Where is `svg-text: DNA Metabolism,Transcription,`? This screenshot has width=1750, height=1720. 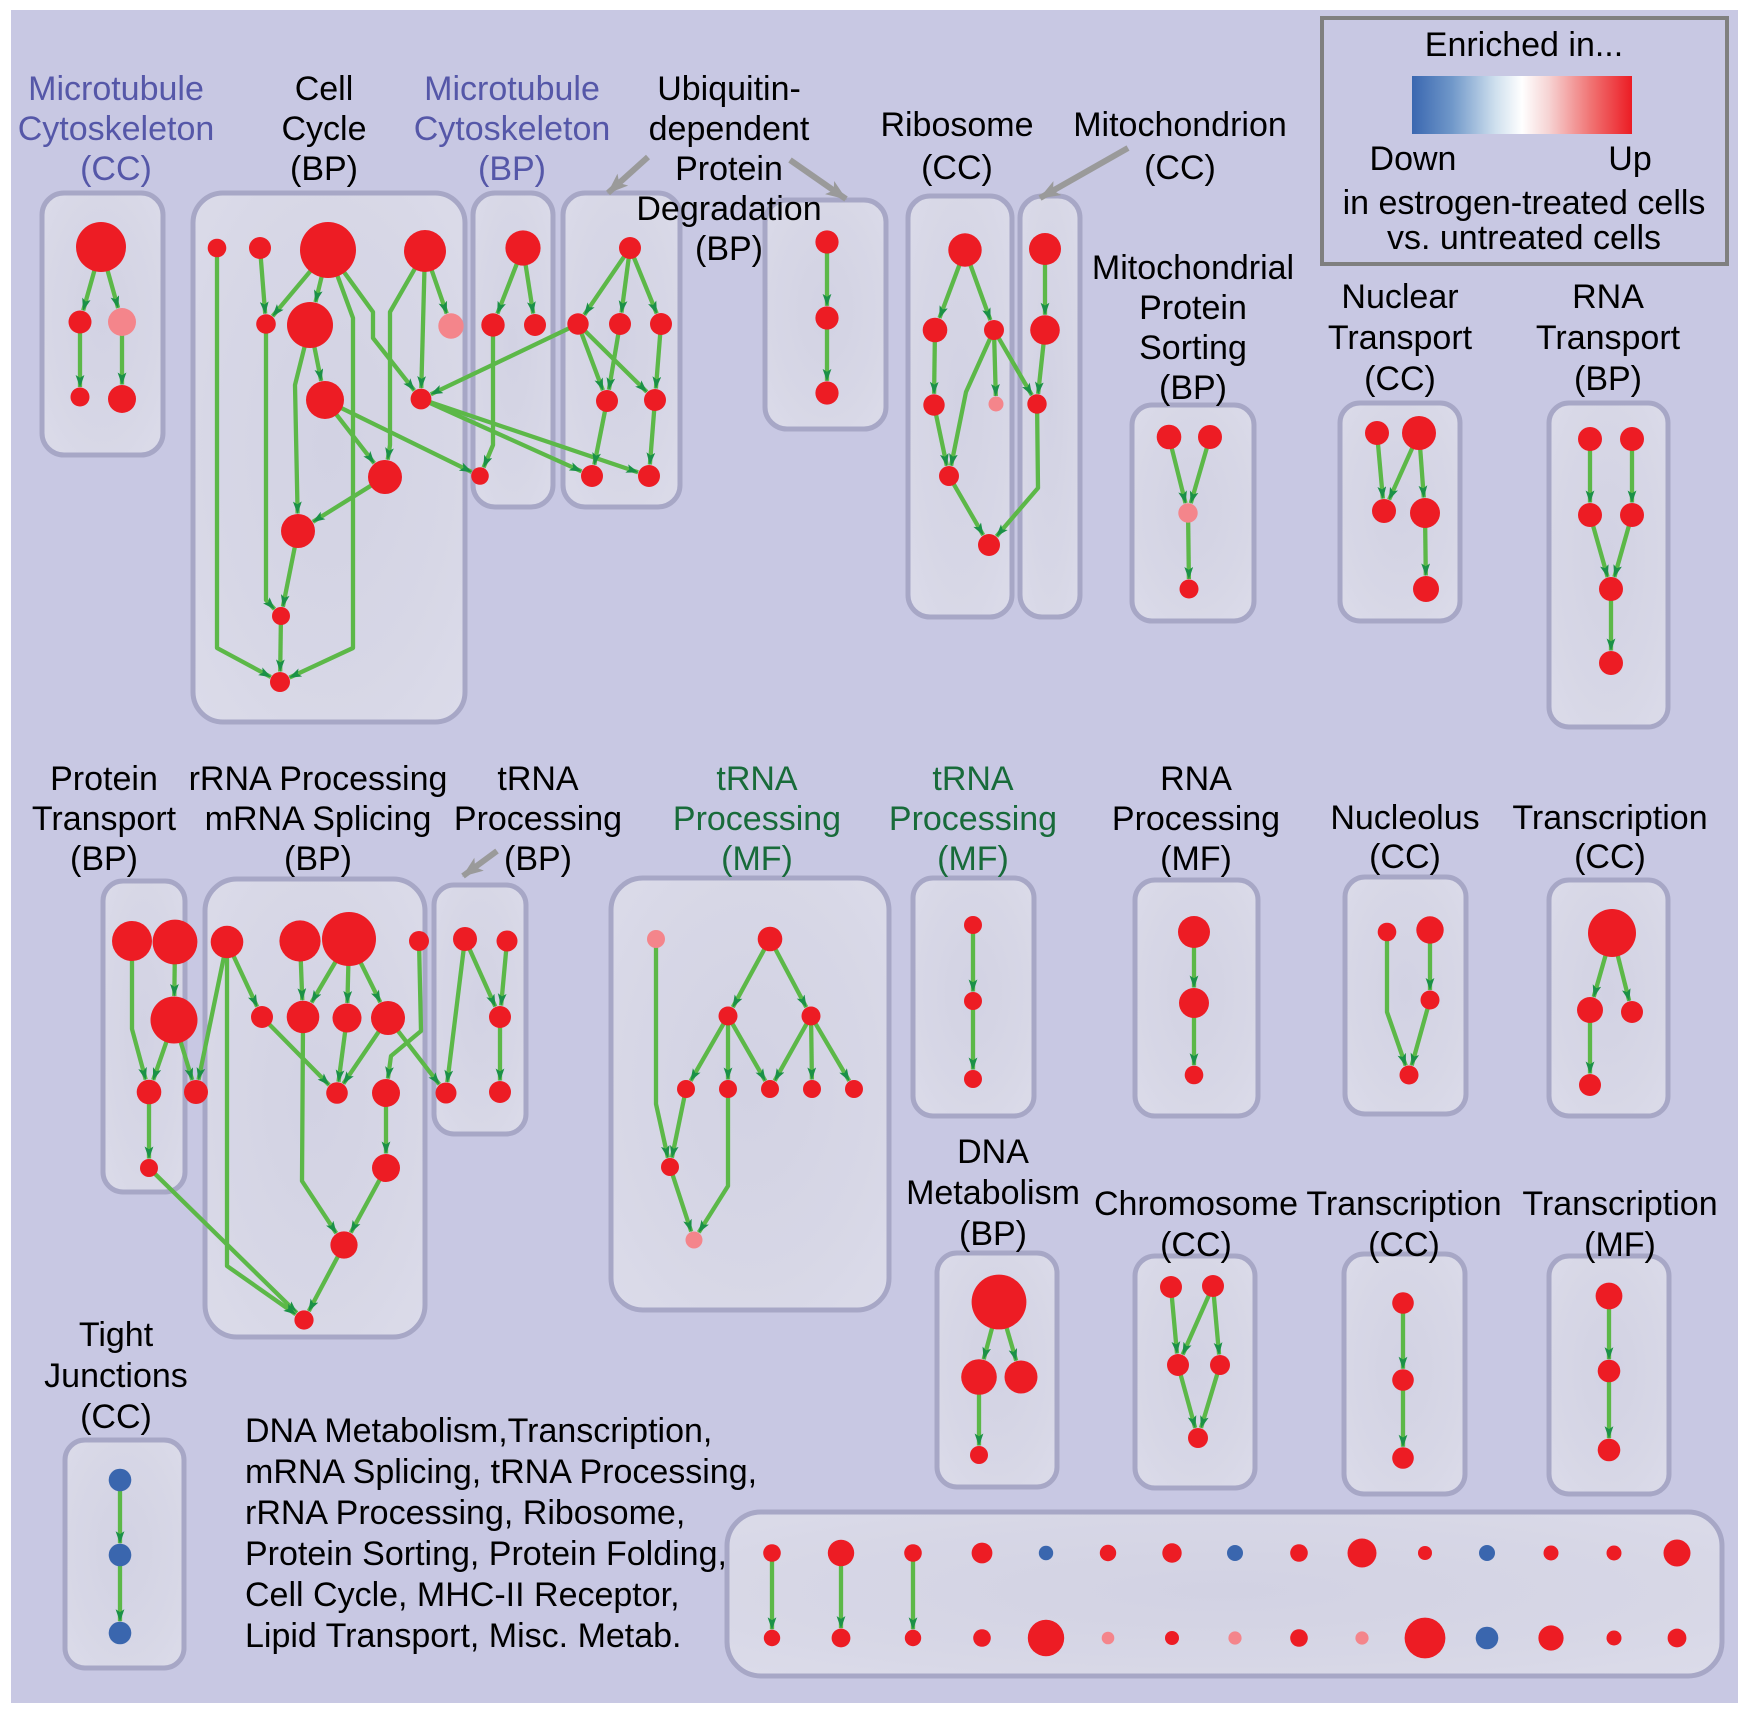 svg-text: DNA Metabolism,Transcription, is located at coordinates (478, 1431).